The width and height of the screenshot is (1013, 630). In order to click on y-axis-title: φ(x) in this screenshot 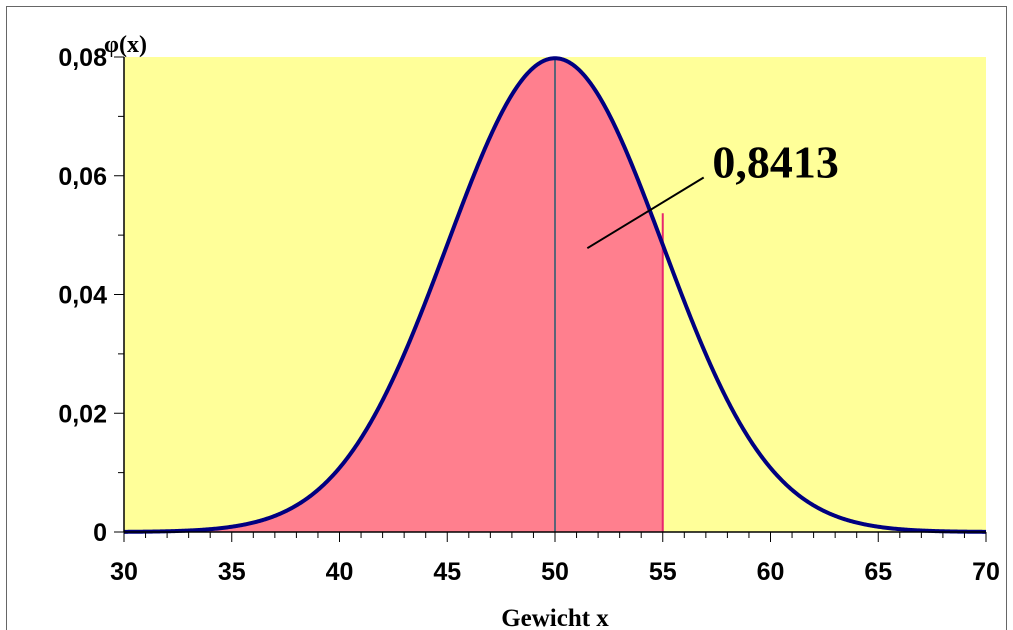, I will do `click(125, 45)`.